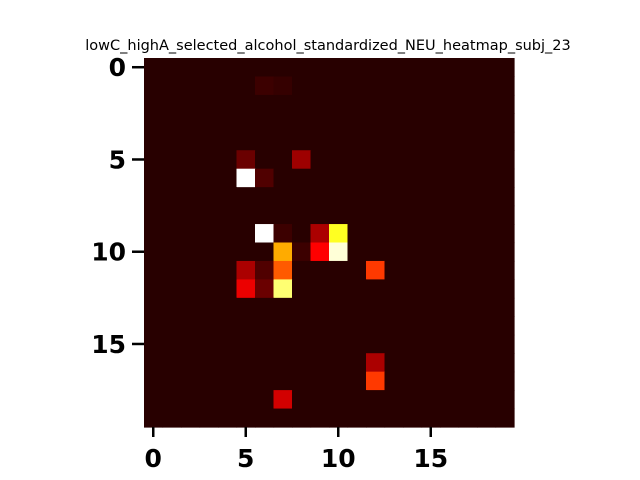  Describe the element at coordinates (245, 458) in the screenshot. I see `x-tick-label: 5` at that location.